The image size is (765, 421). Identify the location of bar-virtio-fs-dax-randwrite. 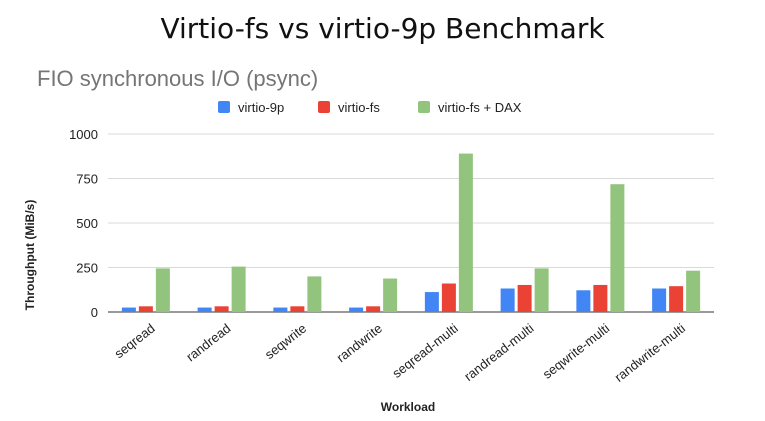
(390, 295).